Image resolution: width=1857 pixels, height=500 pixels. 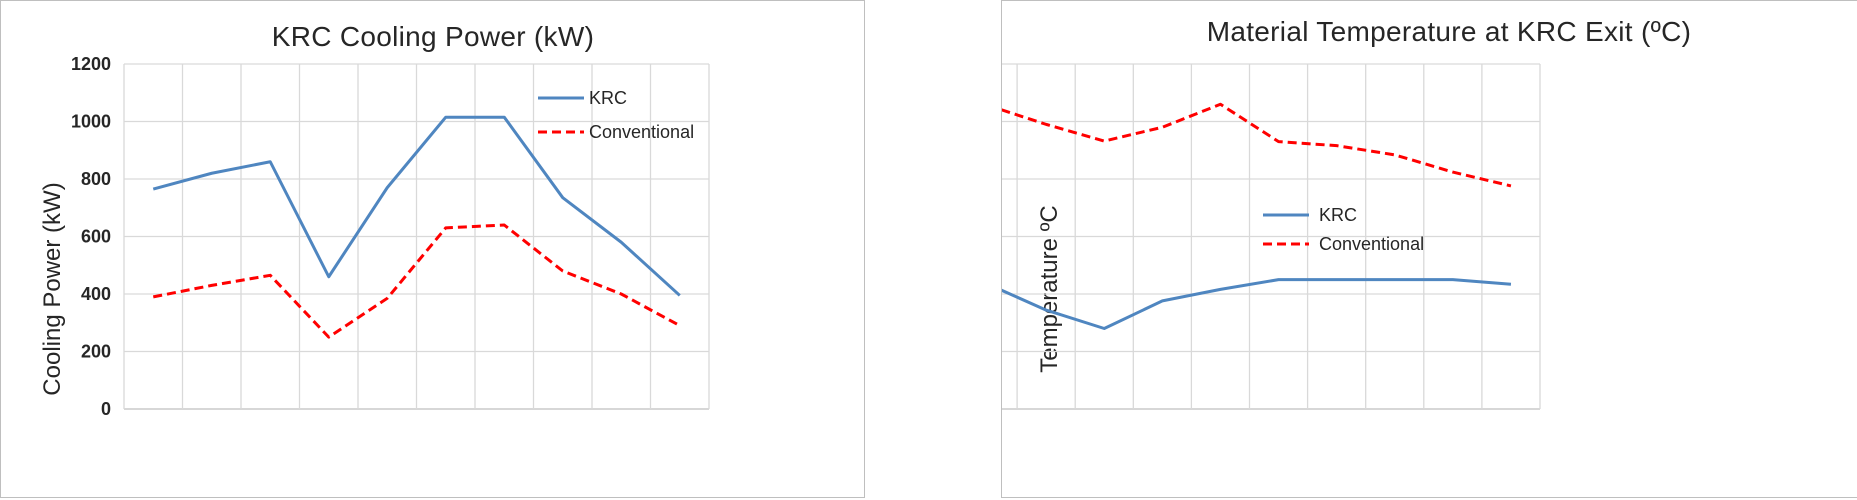 What do you see at coordinates (96, 237) in the screenshot?
I see `y-tick-label: 600` at bounding box center [96, 237].